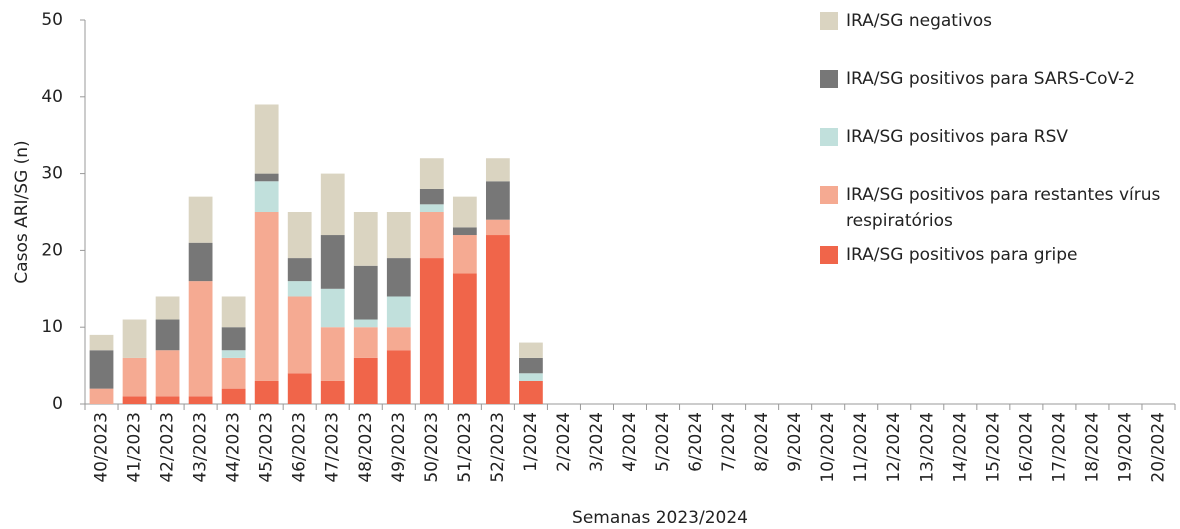 Image resolution: width=1180 pixels, height=529 pixels. I want to click on x-tick-label: 40/2023, so click(102, 447).